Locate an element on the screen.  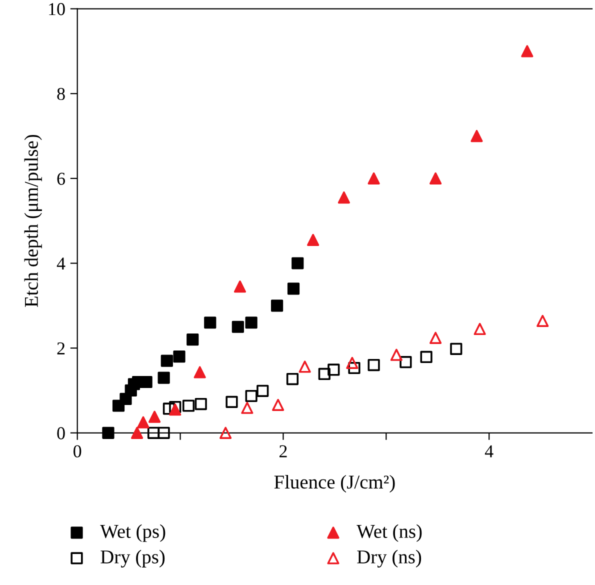
y-axis-title: Etch depth (μm/pulse) is located at coordinates (33, 221).